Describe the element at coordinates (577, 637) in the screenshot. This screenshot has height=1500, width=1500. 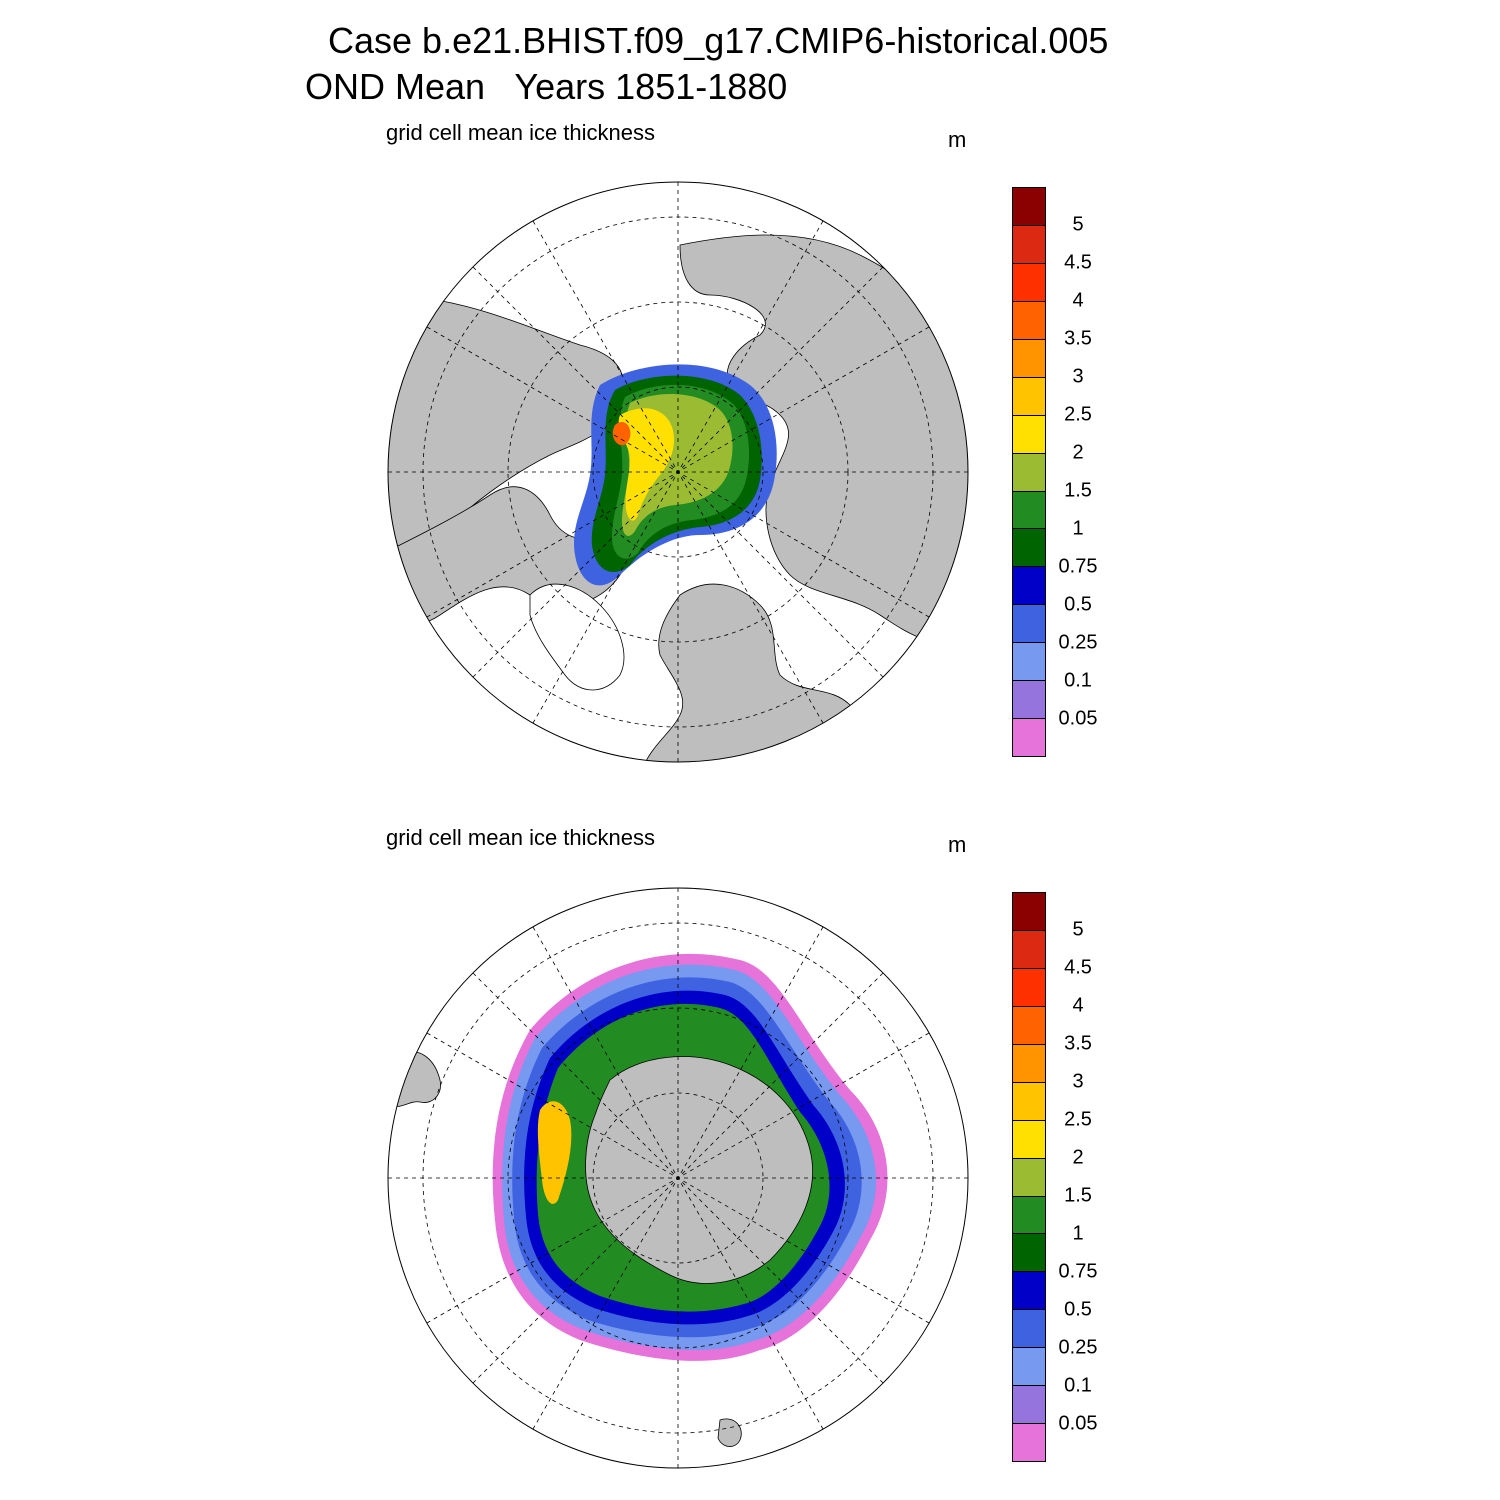
I see `land-greenland` at that location.